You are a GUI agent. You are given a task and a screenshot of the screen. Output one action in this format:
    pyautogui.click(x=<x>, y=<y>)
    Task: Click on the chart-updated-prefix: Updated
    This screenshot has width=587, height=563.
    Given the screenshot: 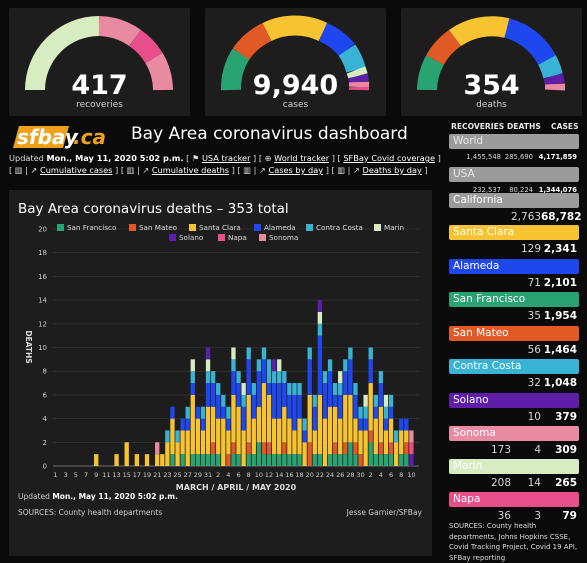 What is the action you would take?
    pyautogui.click(x=34, y=496)
    